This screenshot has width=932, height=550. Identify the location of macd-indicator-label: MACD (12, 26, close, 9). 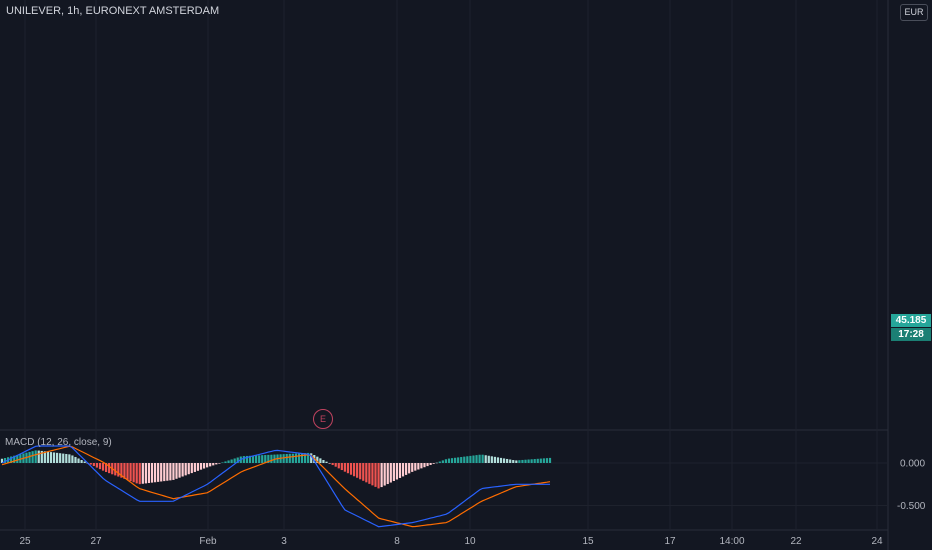
(58, 442).